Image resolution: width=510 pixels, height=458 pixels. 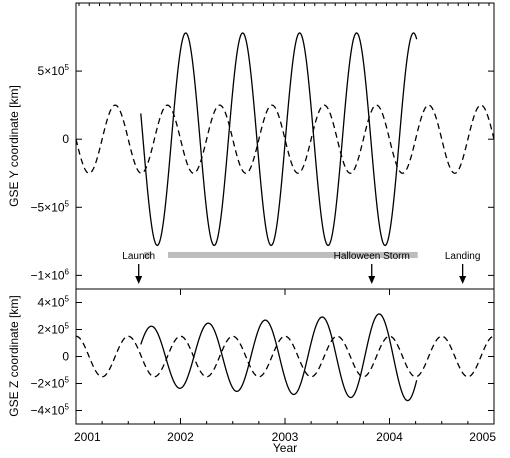 What do you see at coordinates (54, 329) in the screenshot?
I see `y-tick-label: 2×10⁵` at bounding box center [54, 329].